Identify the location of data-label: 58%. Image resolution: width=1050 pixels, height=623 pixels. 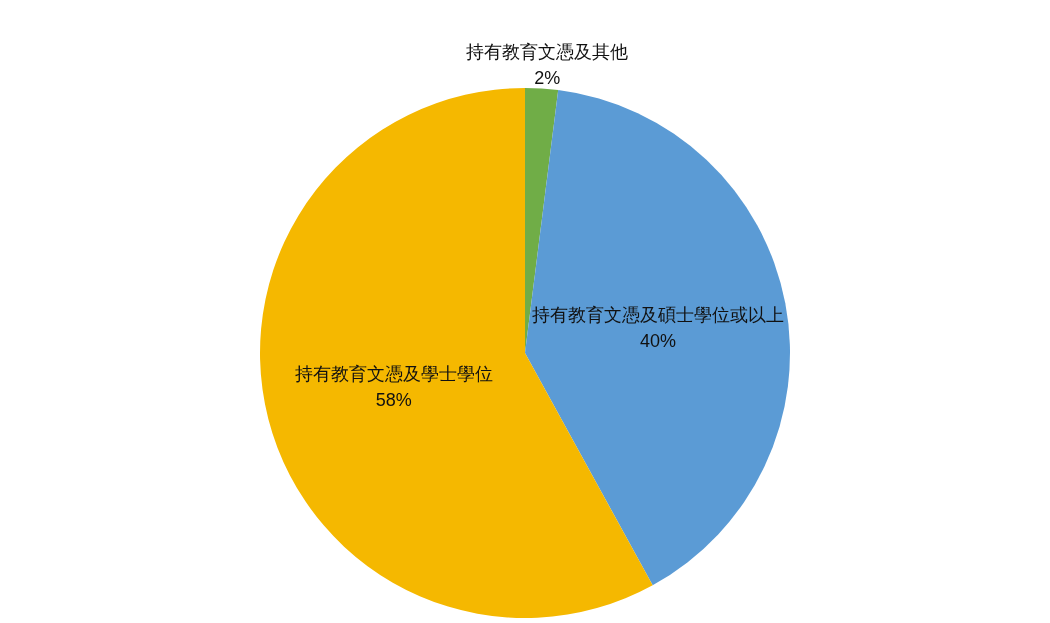
(393, 399).